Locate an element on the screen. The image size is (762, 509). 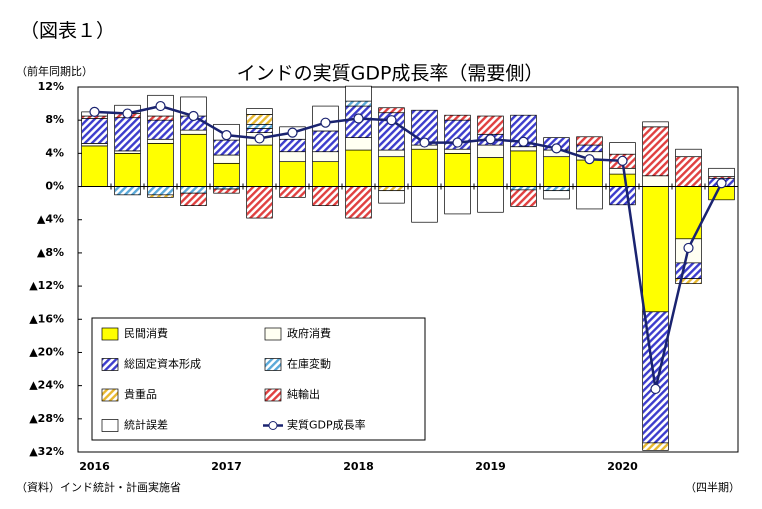
x-axis-label: （四半期） is located at coordinates (712, 487).